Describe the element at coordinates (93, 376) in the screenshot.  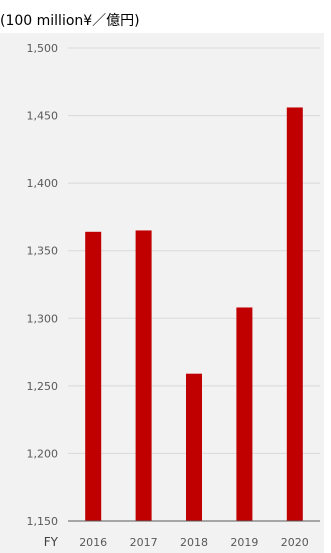
I see `bar-2016` at that location.